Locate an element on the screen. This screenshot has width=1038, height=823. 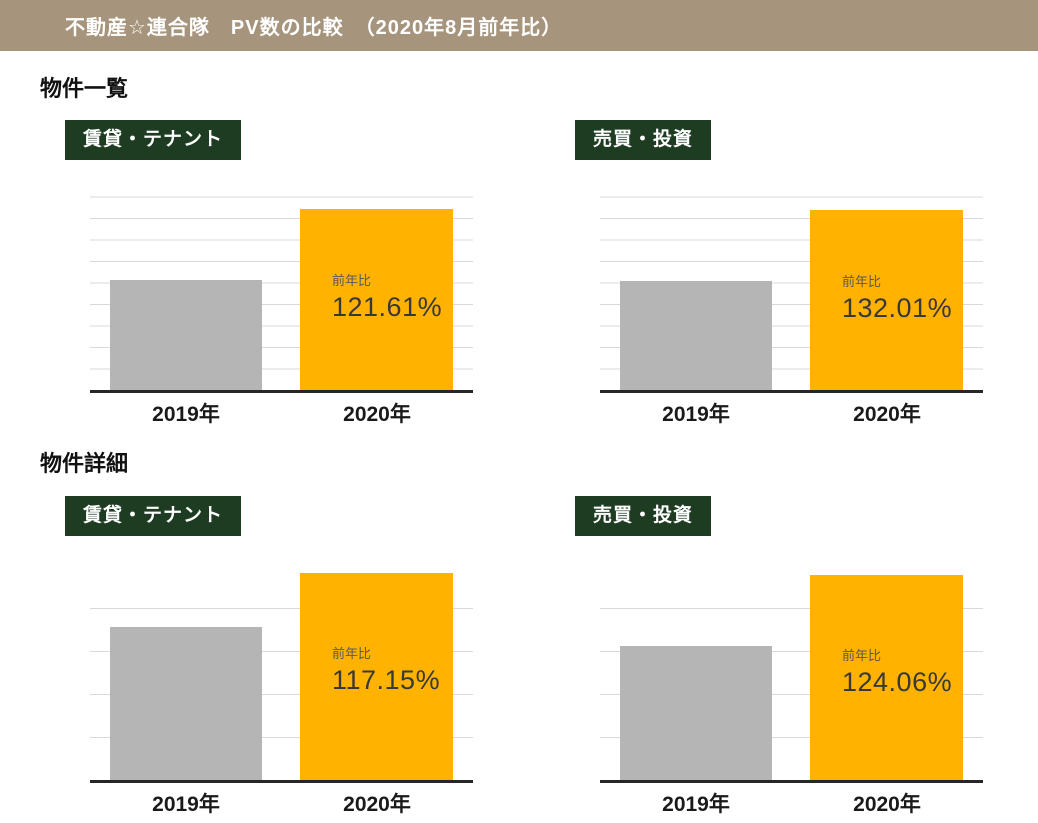
yoy-value: 121.61% is located at coordinates (387, 307).